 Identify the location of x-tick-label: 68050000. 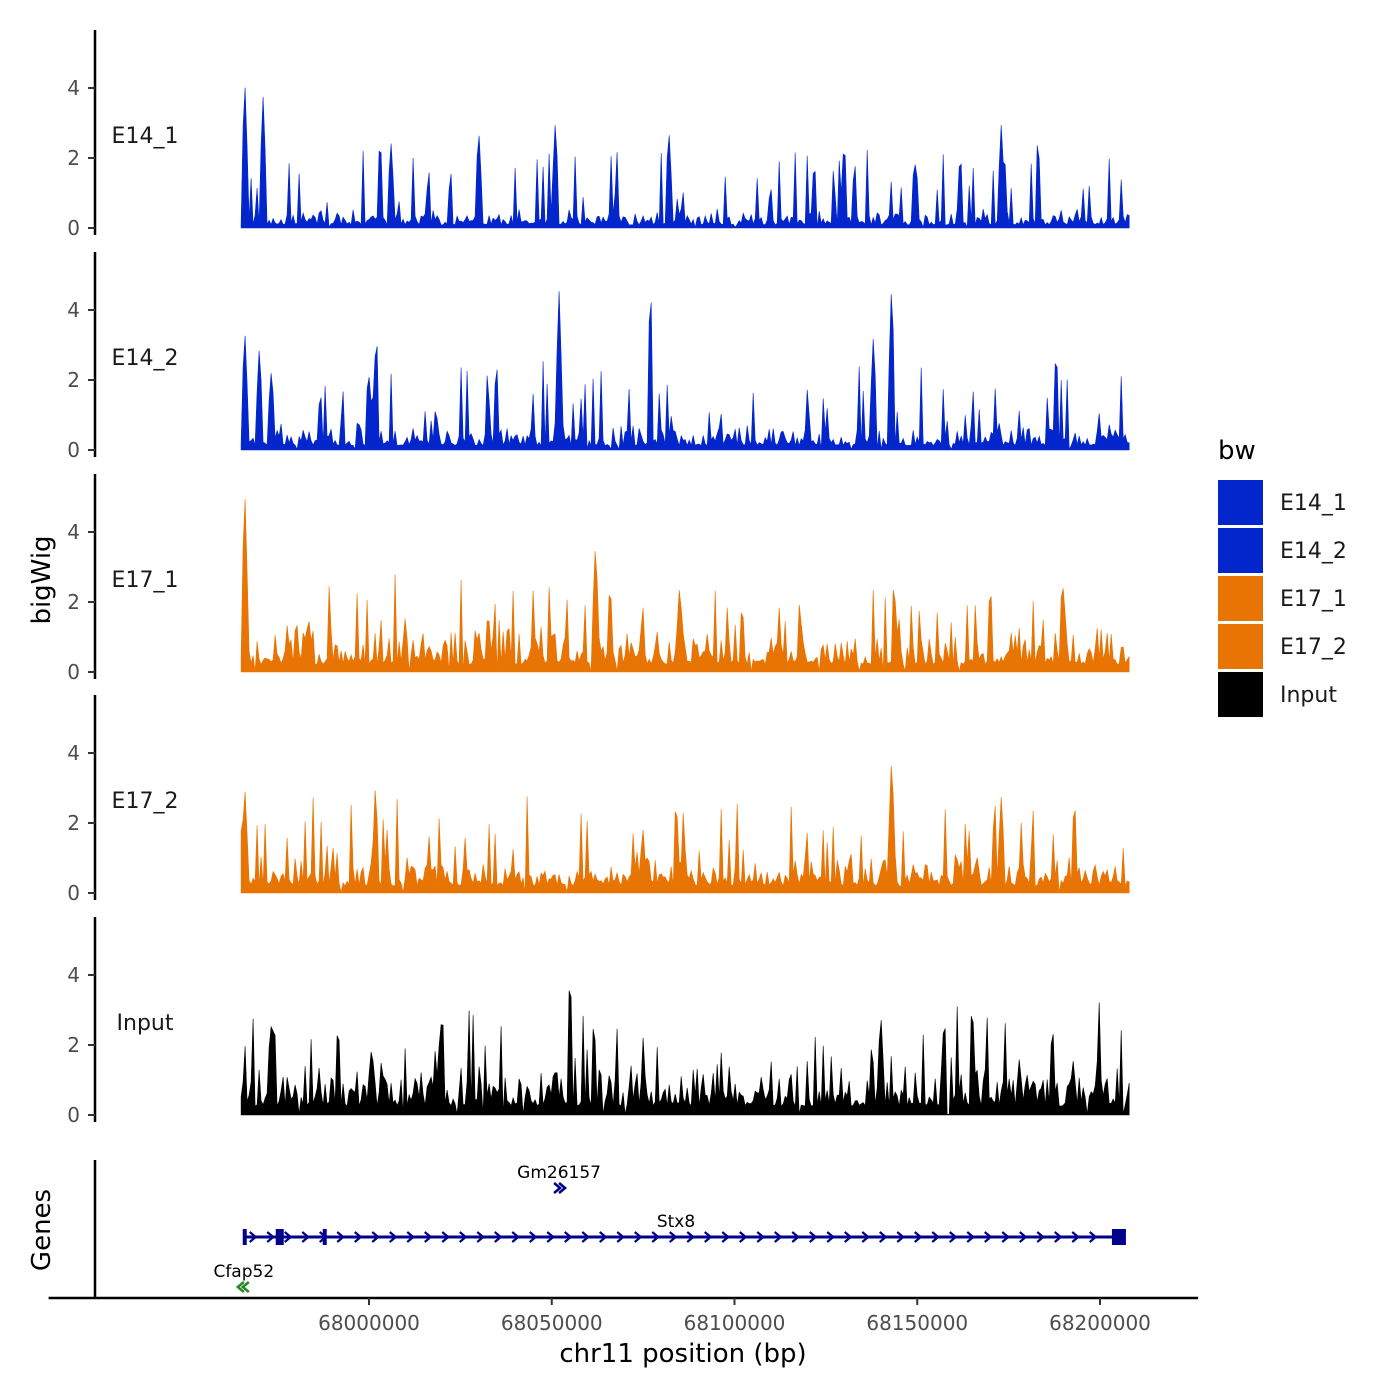
(552, 1323).